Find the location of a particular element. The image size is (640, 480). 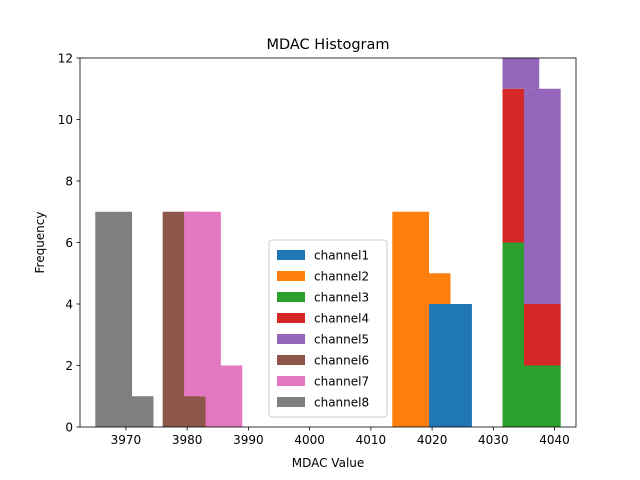

legend-swatch-channel6 is located at coordinates (291, 360).